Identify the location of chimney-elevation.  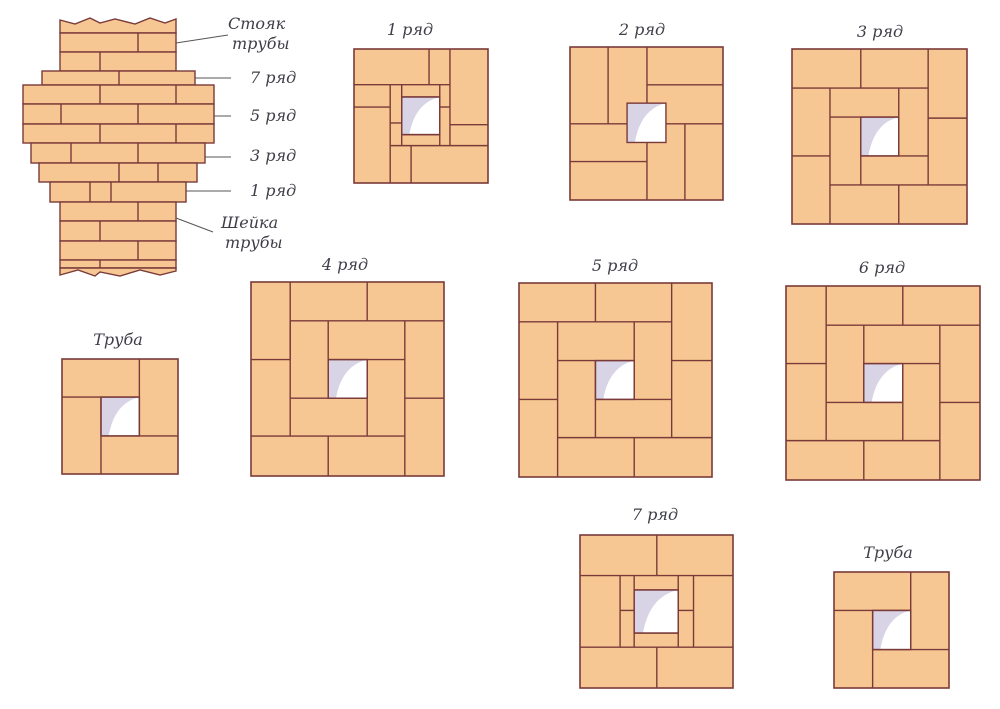
(126, 147).